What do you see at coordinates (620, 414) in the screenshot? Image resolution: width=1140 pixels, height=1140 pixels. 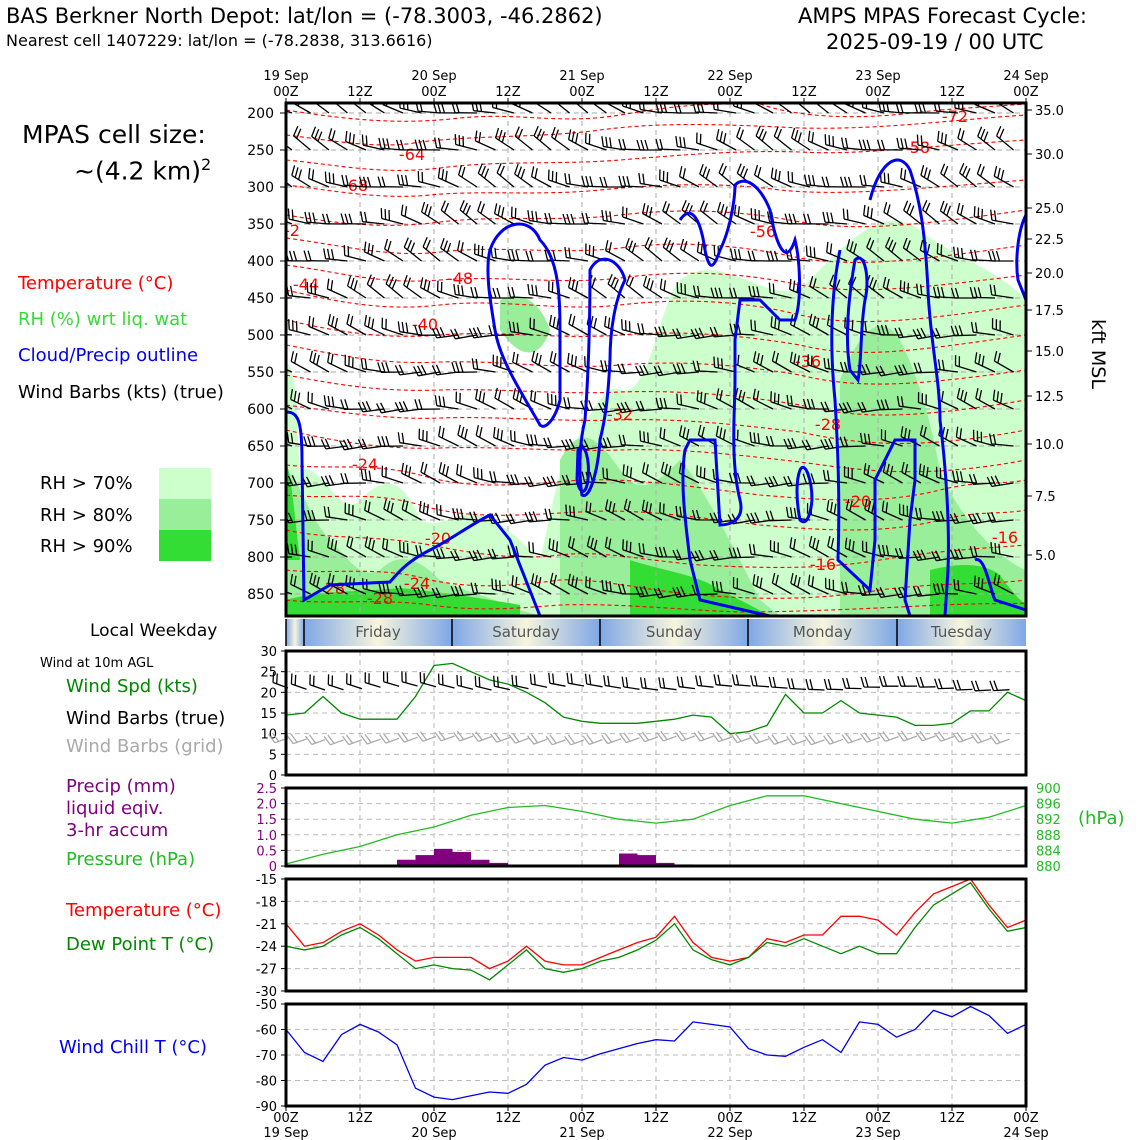 I see `temperature-contour-label: -32` at bounding box center [620, 414].